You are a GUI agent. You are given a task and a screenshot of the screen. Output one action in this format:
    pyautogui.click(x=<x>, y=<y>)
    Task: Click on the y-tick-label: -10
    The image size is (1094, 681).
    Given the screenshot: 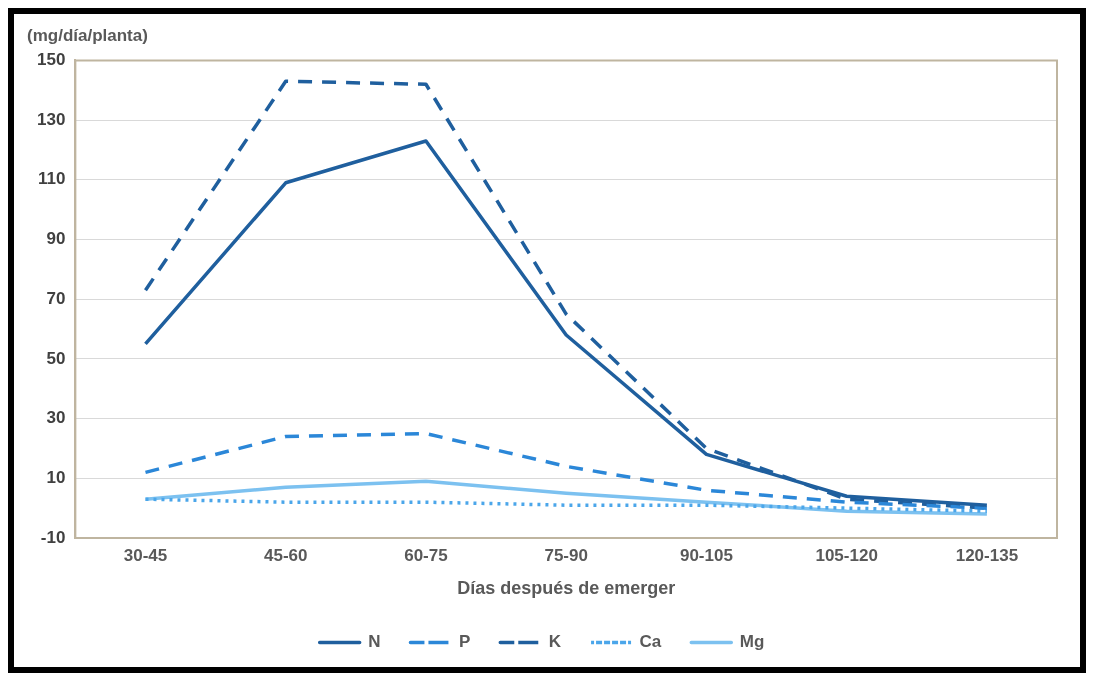 What is the action you would take?
    pyautogui.click(x=53, y=537)
    